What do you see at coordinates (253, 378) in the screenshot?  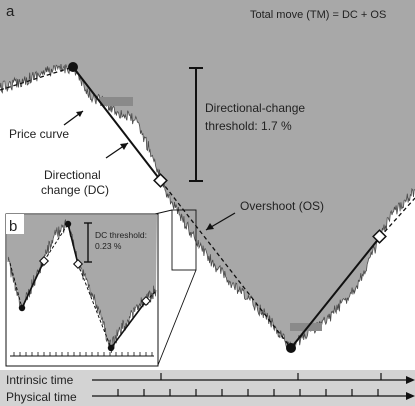 I see `intrinsic-time-axis` at bounding box center [253, 378].